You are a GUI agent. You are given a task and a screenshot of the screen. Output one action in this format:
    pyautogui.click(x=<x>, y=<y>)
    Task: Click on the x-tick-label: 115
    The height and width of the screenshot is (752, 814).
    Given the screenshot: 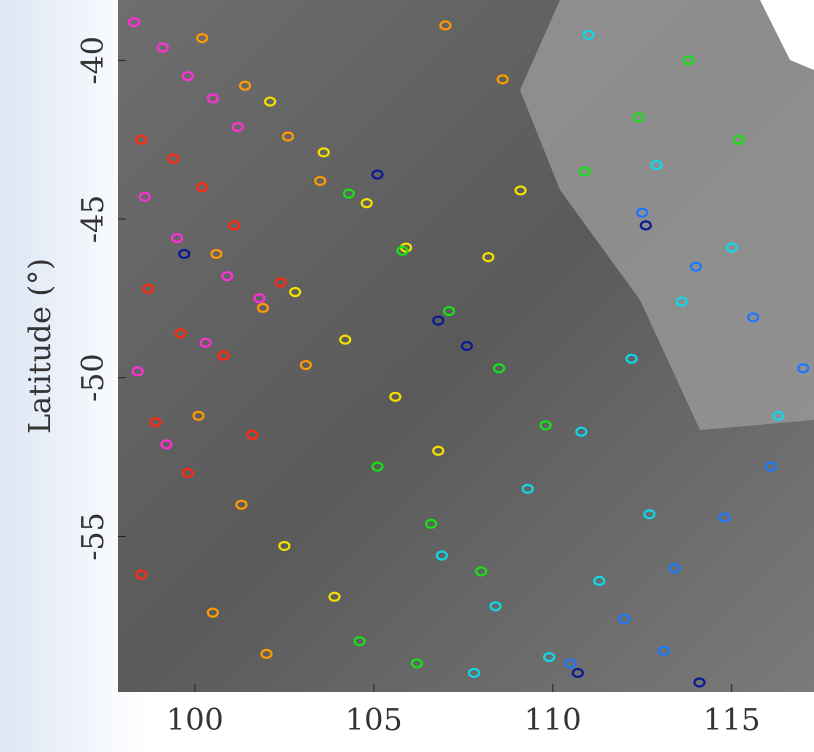 What is the action you would take?
    pyautogui.click(x=731, y=720)
    